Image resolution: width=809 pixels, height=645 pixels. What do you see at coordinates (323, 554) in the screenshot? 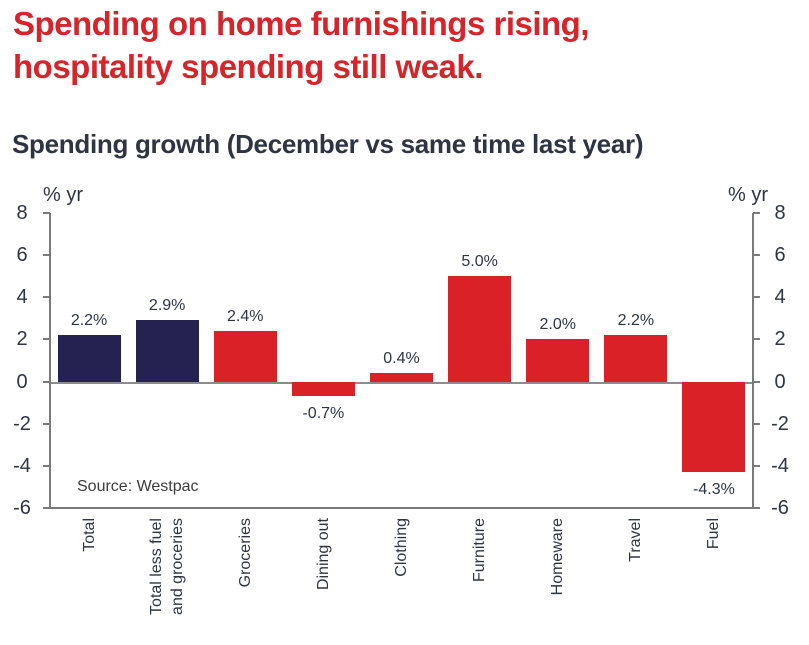
I see `x-axis-label: Dining out` at bounding box center [323, 554].